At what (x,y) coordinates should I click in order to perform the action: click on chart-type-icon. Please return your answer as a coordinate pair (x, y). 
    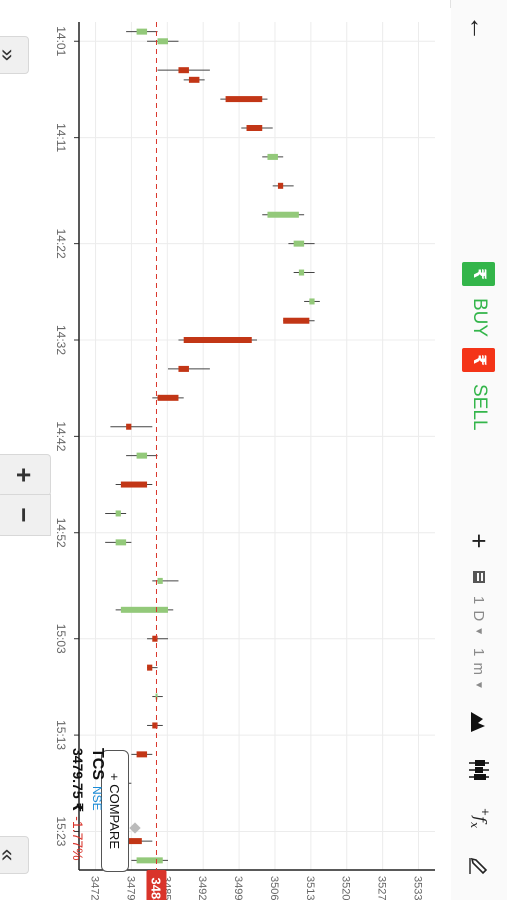
    Looking at the image, I should click on (479, 577).